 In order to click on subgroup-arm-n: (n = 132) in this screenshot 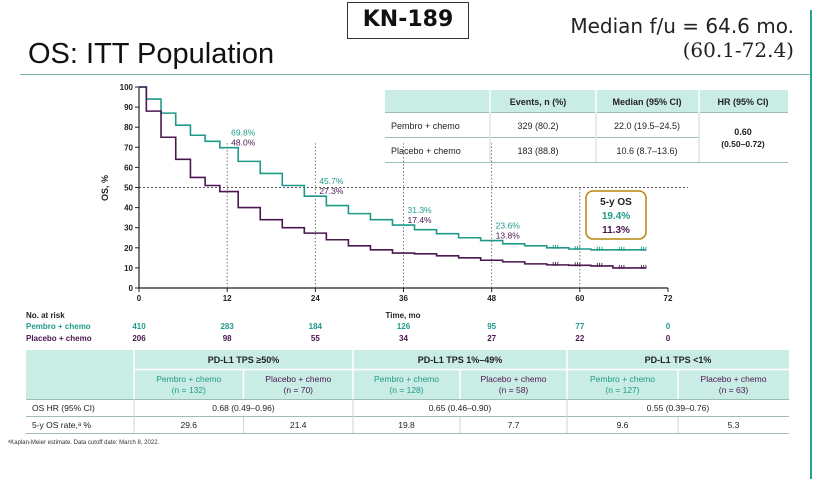, I will do `click(189, 390)`.